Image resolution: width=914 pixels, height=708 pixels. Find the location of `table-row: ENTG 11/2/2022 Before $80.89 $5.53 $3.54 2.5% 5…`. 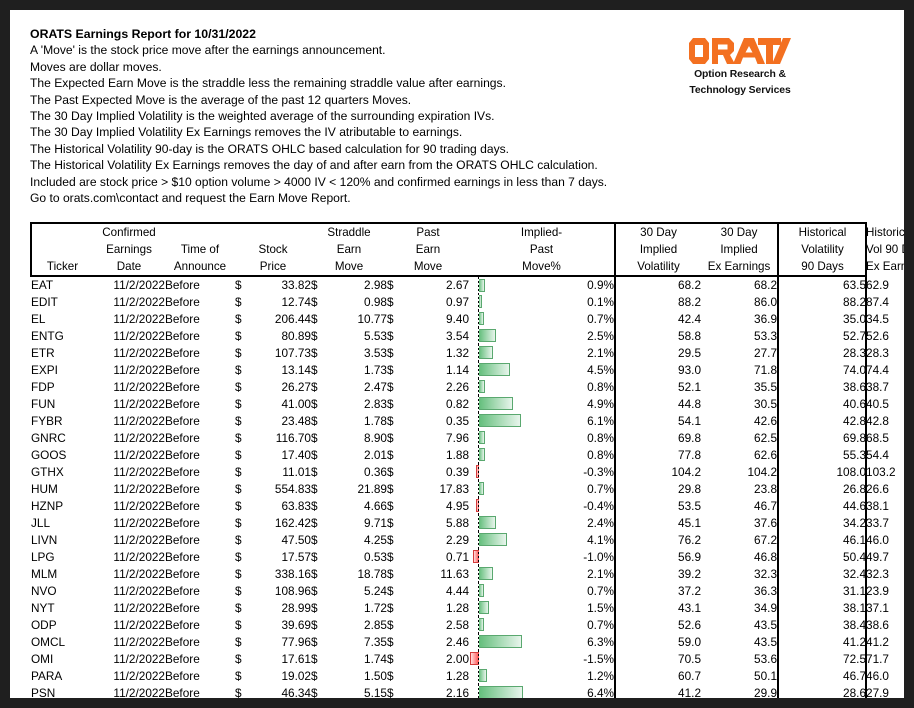

table-row: ENTG 11/2/2022 Before $80.89 $5.53 $3.54 2.5% 5… is located at coordinates (460, 335).